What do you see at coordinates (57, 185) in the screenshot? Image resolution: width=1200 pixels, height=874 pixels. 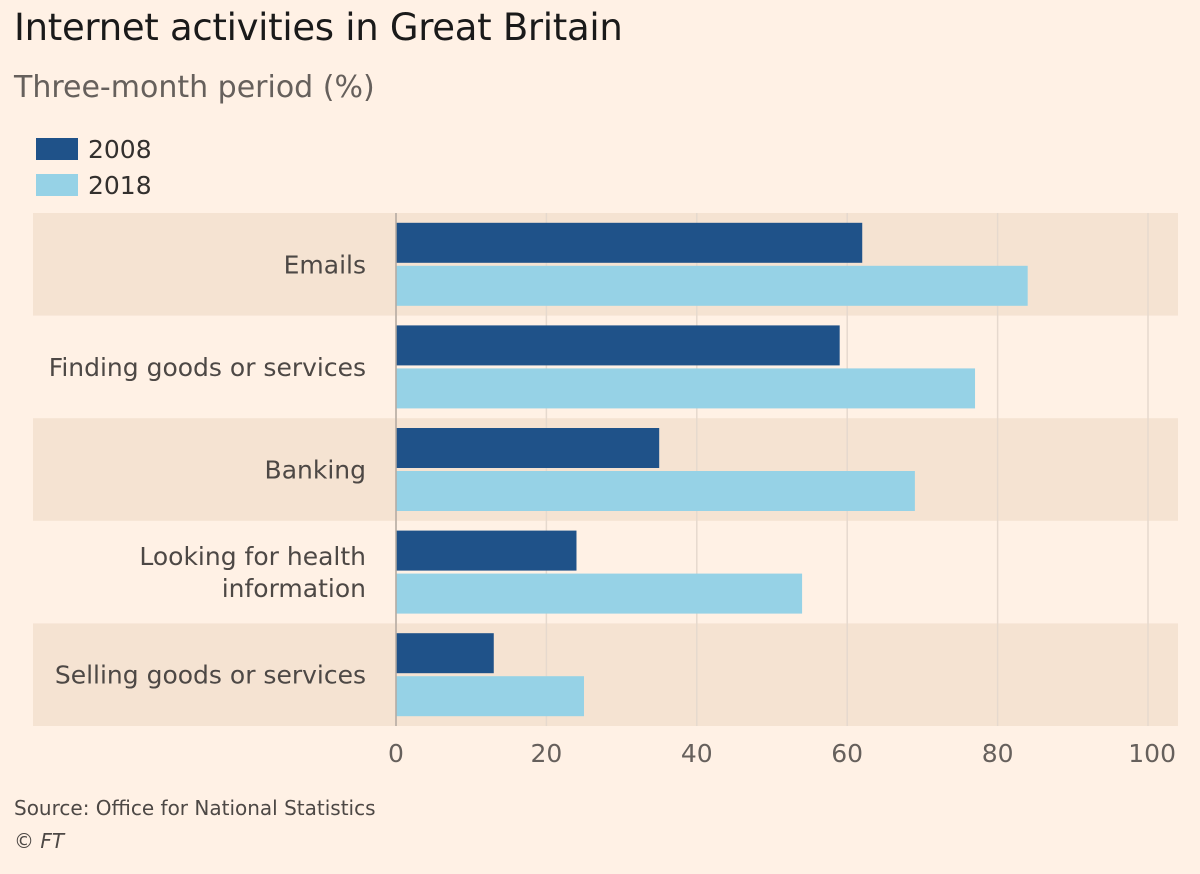 I see `legend-swatch-2018` at bounding box center [57, 185].